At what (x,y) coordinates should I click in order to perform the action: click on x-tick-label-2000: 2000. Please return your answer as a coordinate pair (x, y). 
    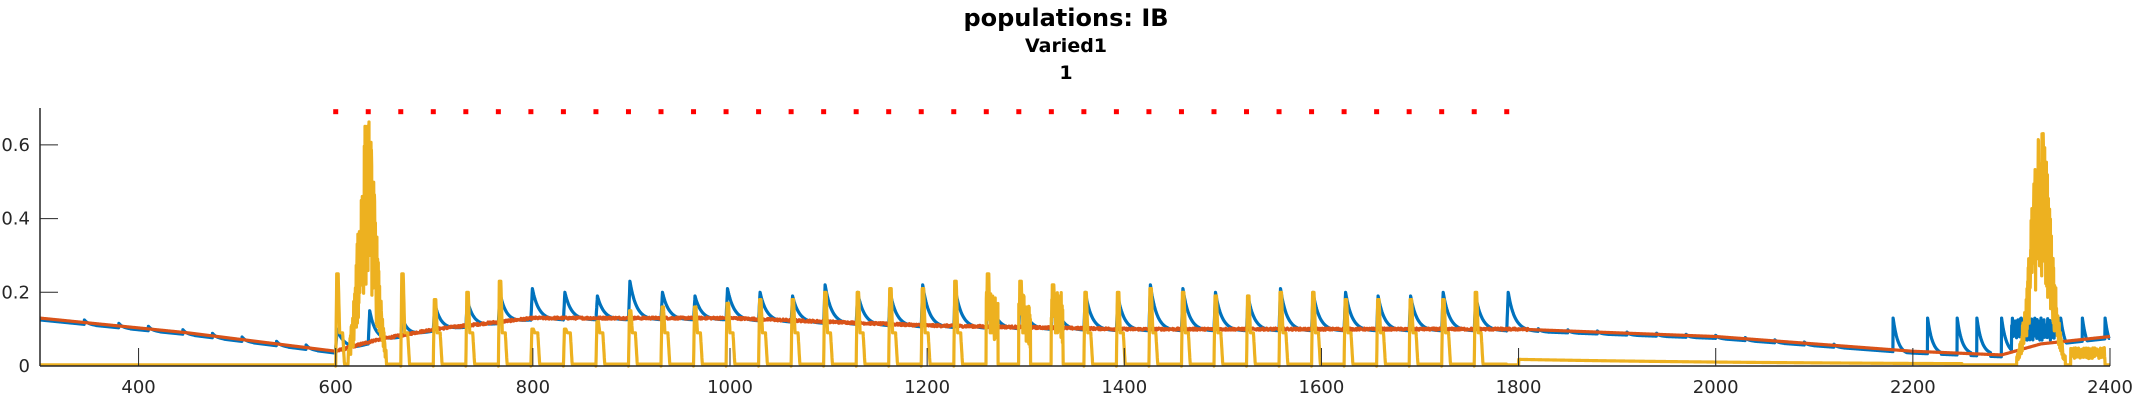
    Looking at the image, I should click on (1716, 387).